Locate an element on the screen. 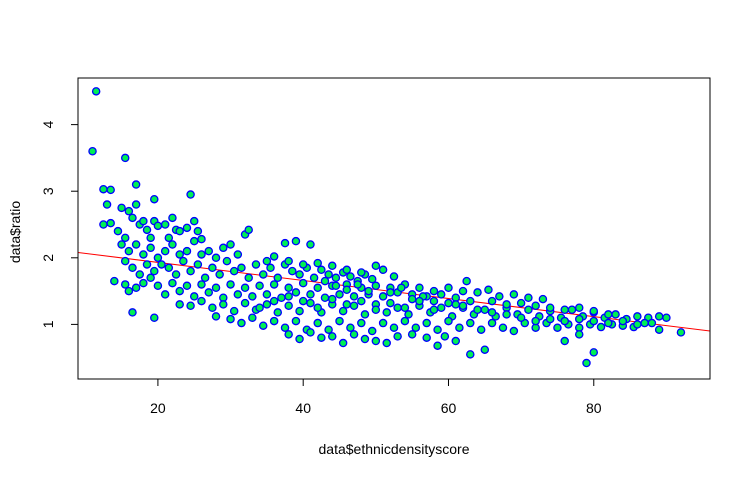  y-tick-label: 2 is located at coordinates (48, 258).